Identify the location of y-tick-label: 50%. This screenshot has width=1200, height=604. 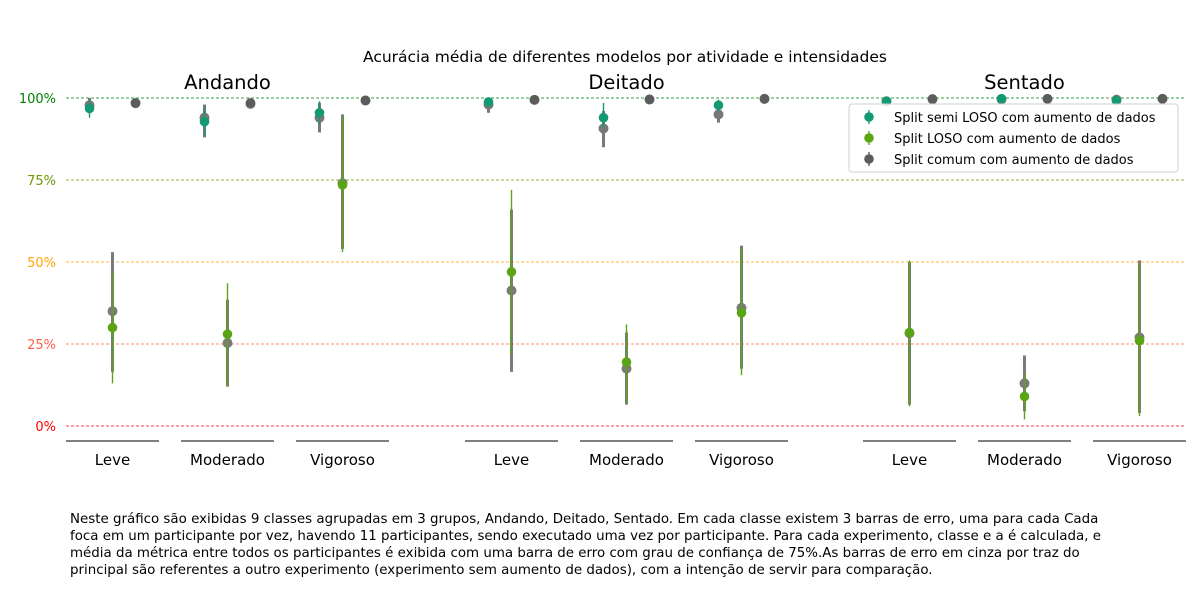
(41, 263).